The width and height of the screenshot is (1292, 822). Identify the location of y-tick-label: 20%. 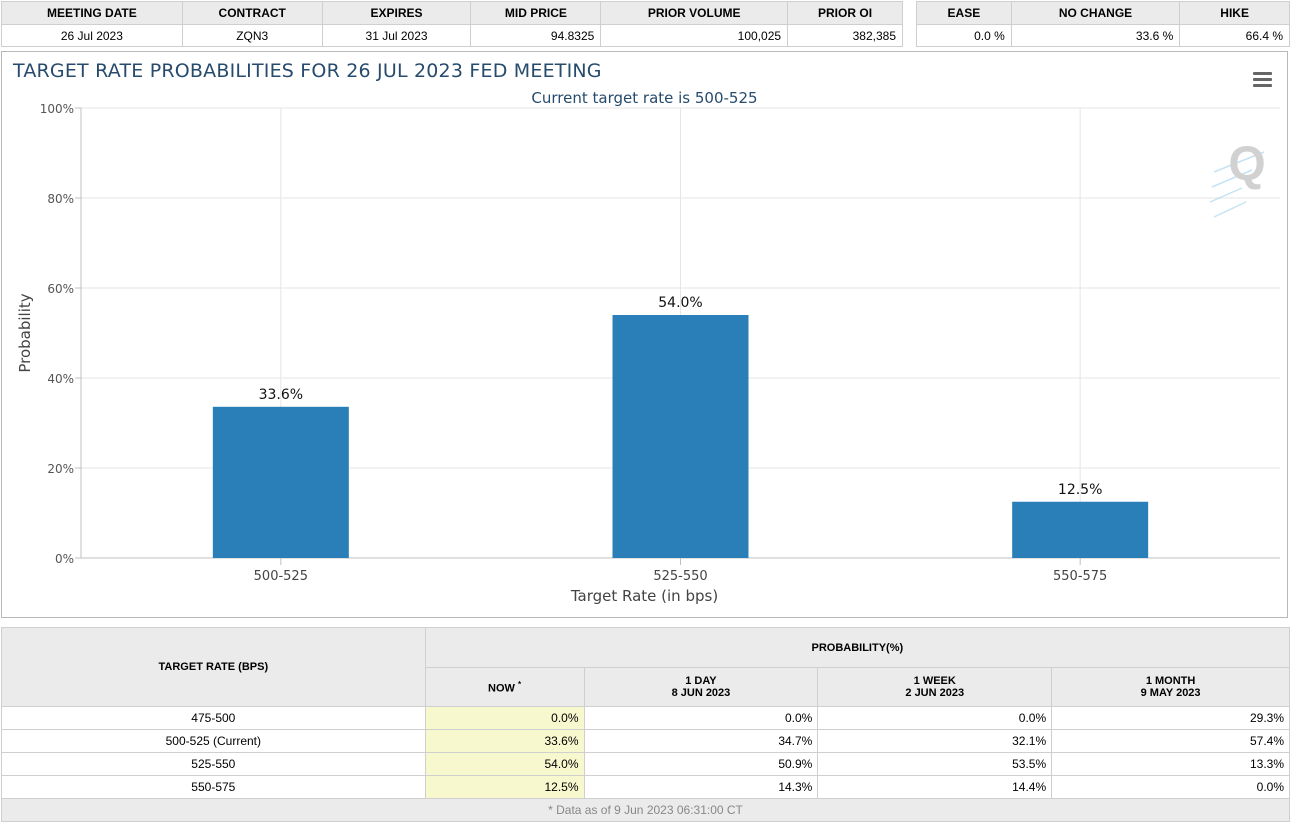
(60, 469).